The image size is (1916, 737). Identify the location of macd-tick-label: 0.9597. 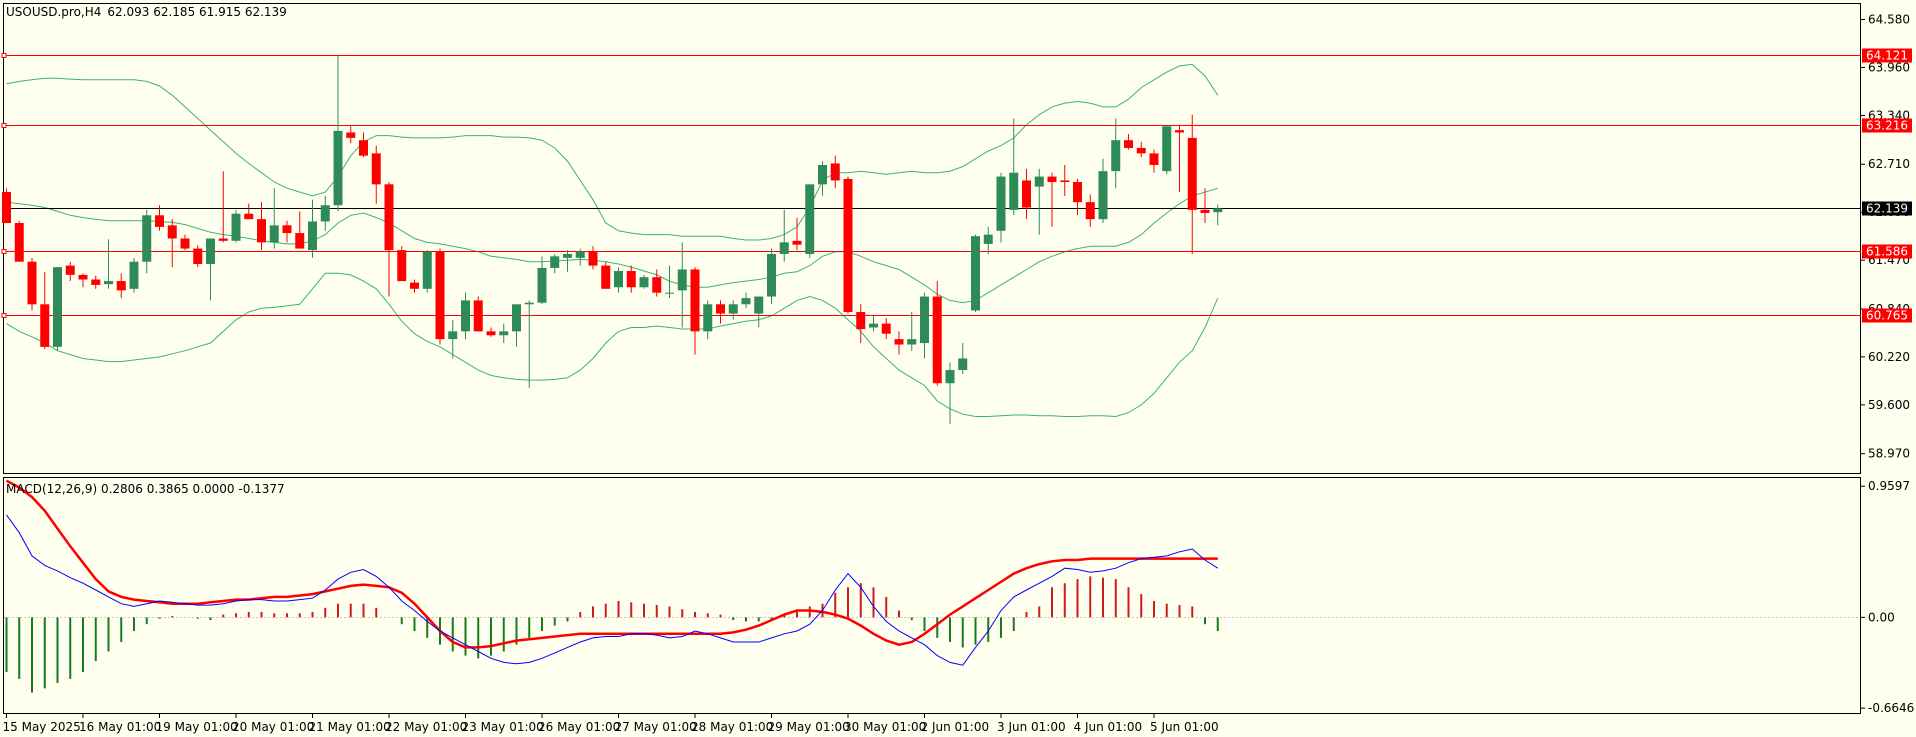
(1889, 486).